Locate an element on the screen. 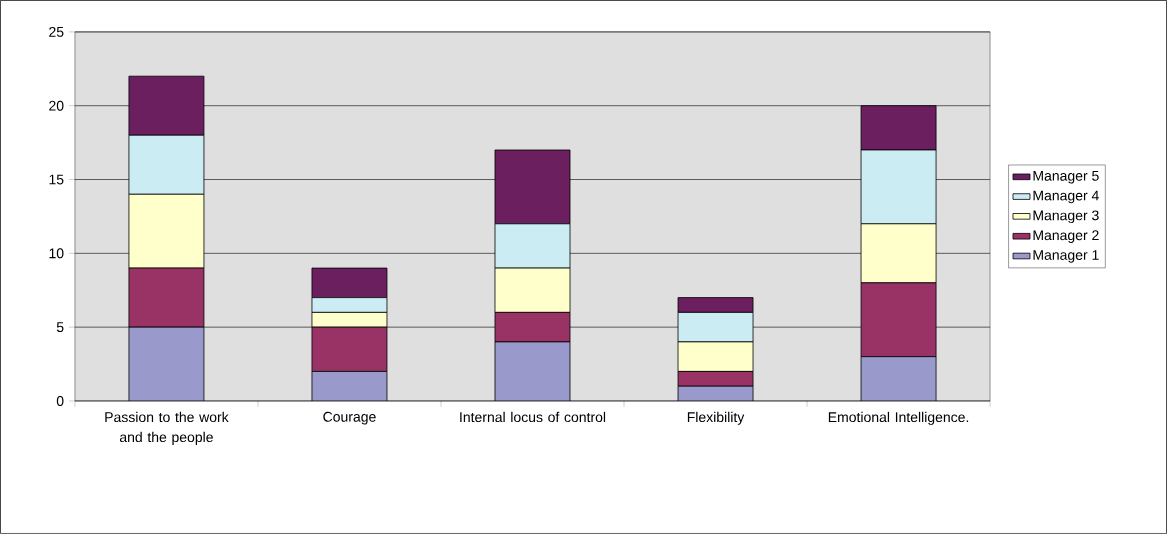 This screenshot has height=534, width=1167. y-tick-label: 10 is located at coordinates (56, 253).